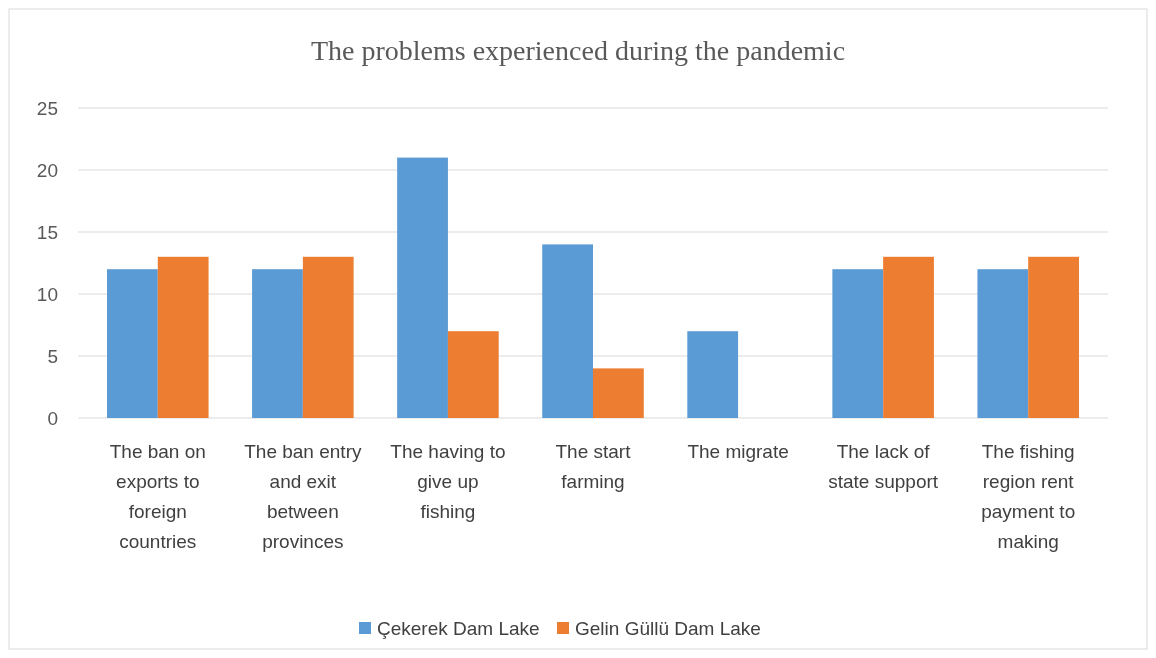  I want to click on x-tick-label: The ban on exports to foreign countries, so click(157, 496).